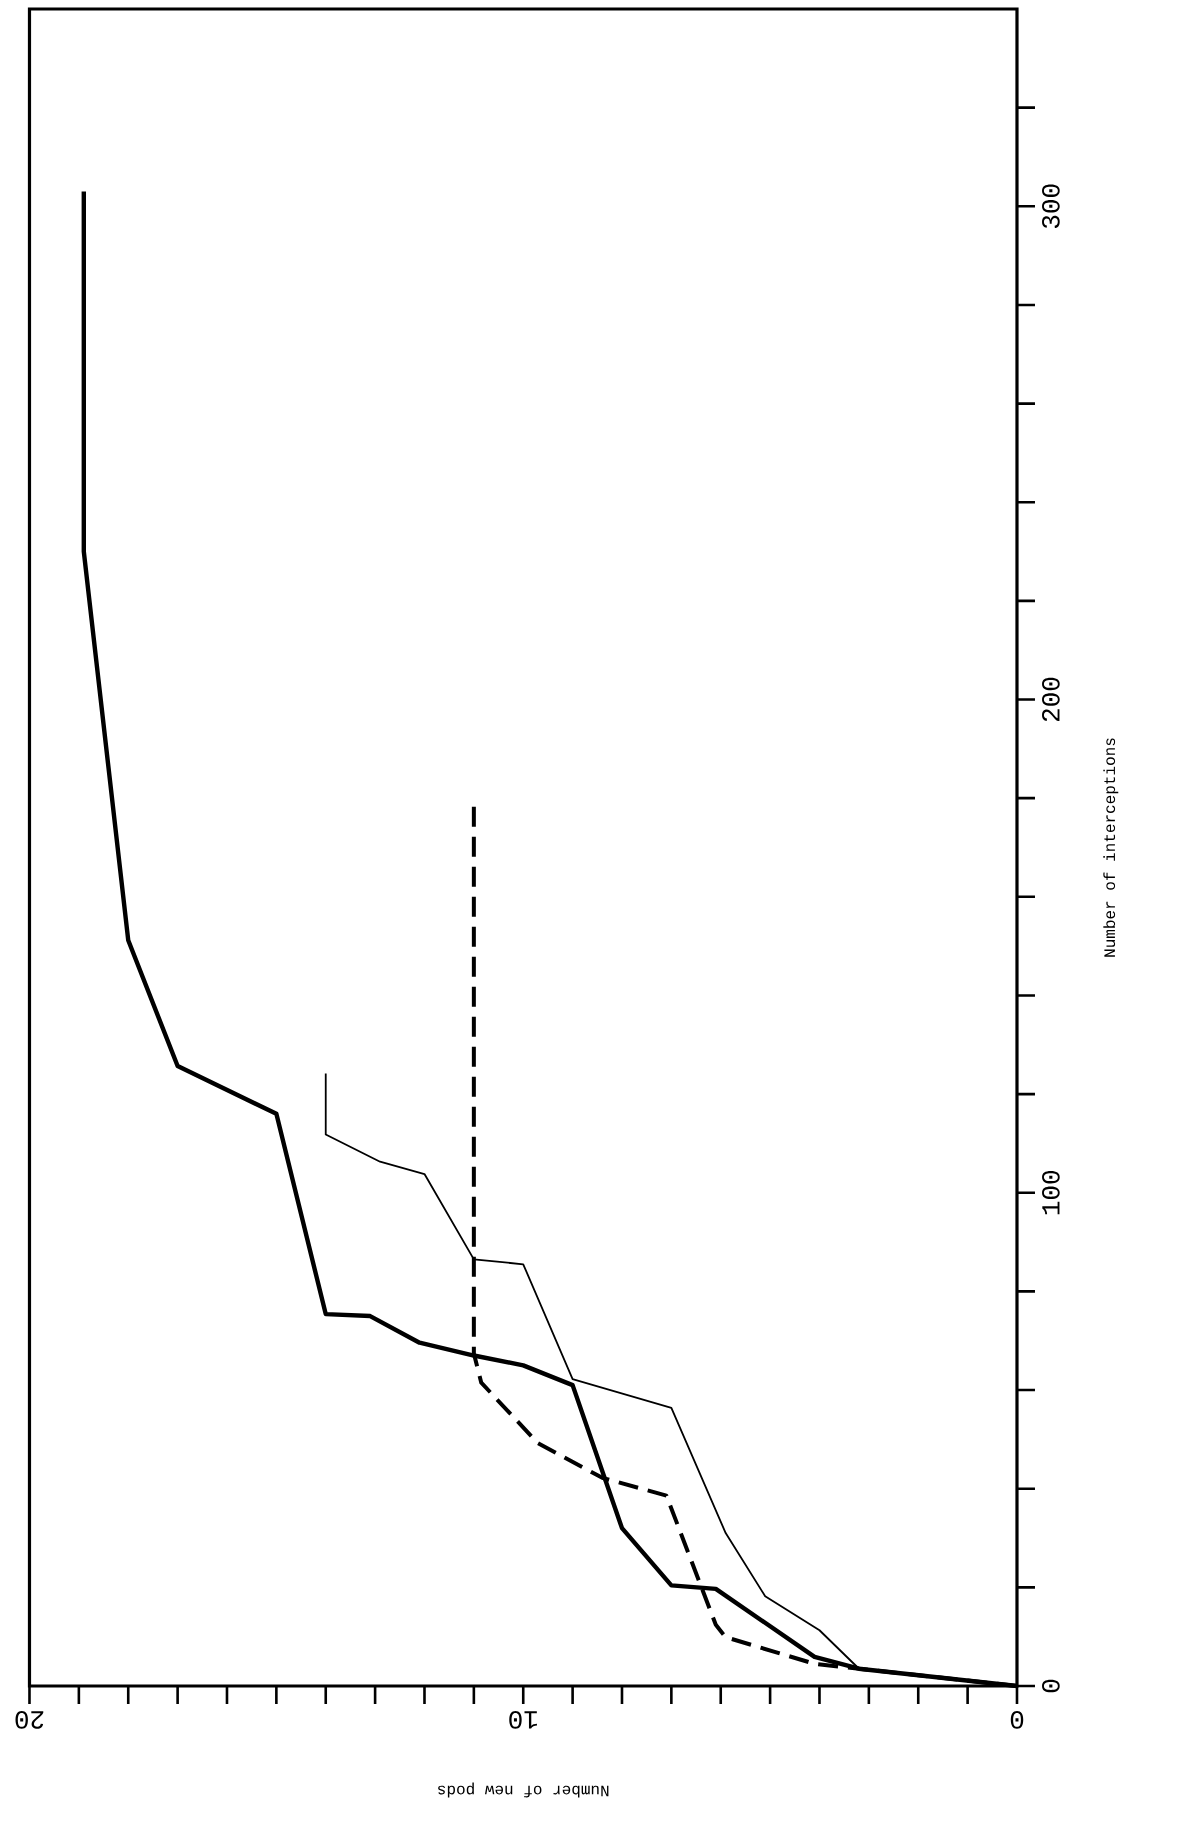 The width and height of the screenshot is (1183, 1848). I want to click on x-tick-label: 20, so click(29, 1720).